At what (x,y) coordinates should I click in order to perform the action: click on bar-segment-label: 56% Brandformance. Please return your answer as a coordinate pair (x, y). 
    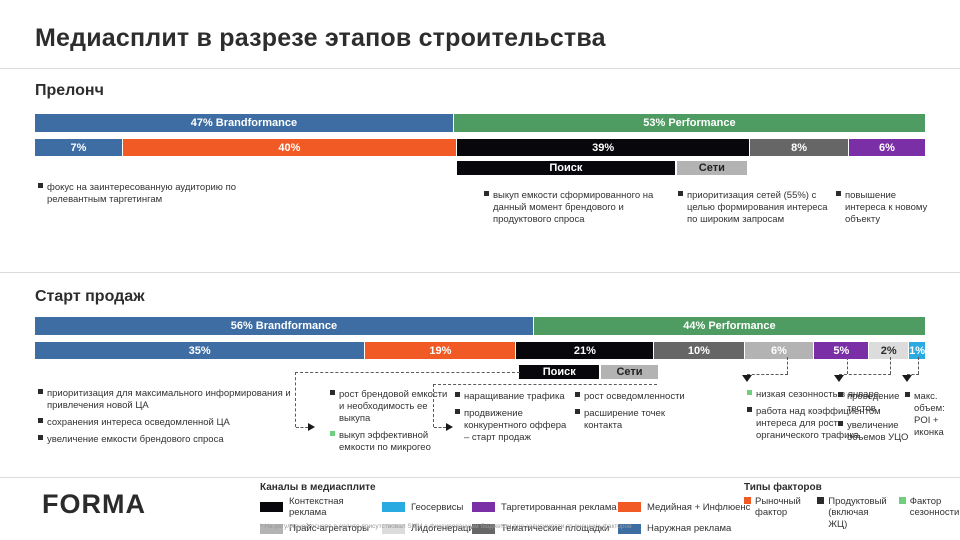
    Looking at the image, I should click on (284, 326).